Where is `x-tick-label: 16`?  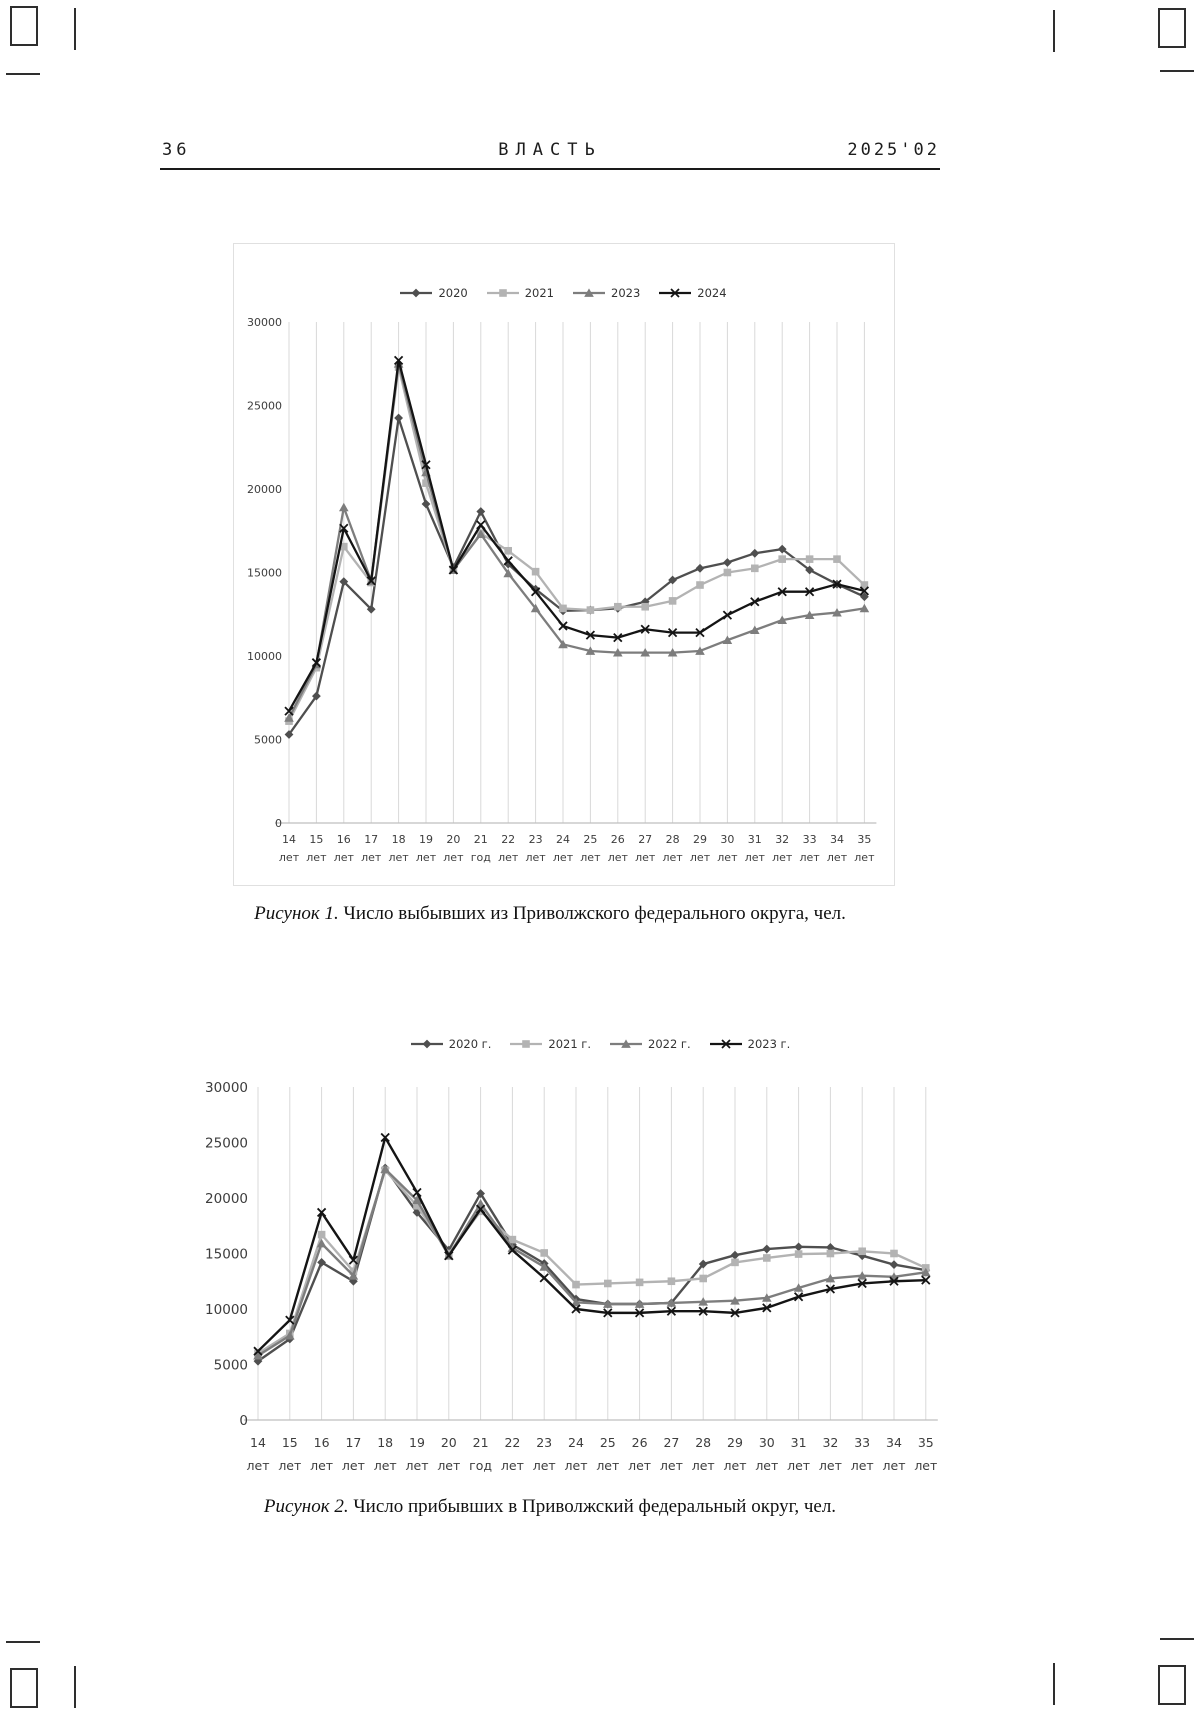 x-tick-label: 16 is located at coordinates (322, 1442).